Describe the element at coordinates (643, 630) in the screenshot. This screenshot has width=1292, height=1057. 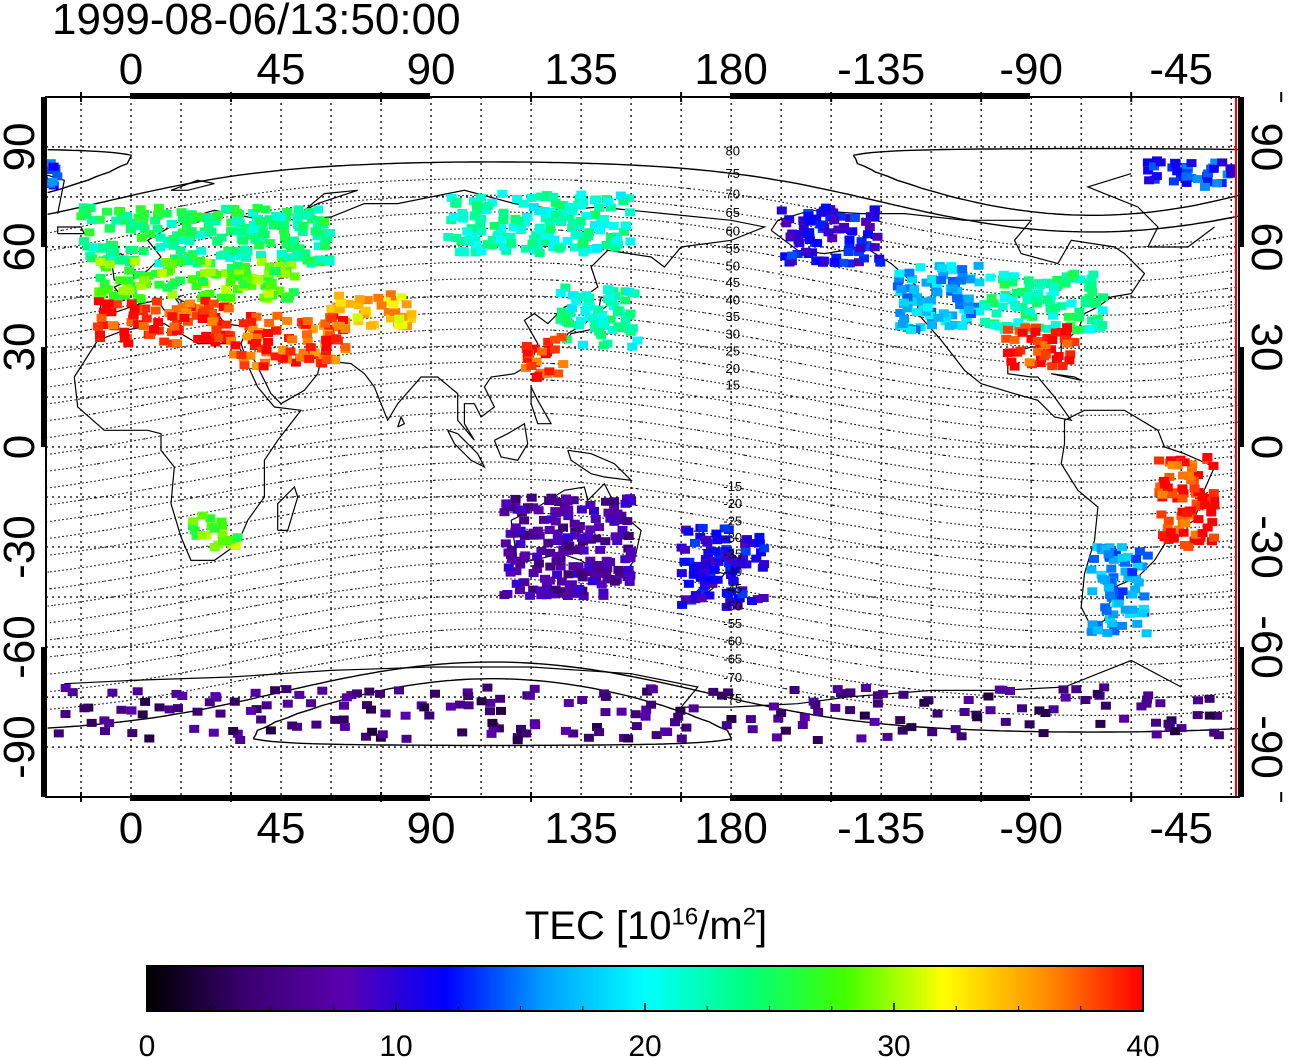
I see `magnetic-latitude-contour` at that location.